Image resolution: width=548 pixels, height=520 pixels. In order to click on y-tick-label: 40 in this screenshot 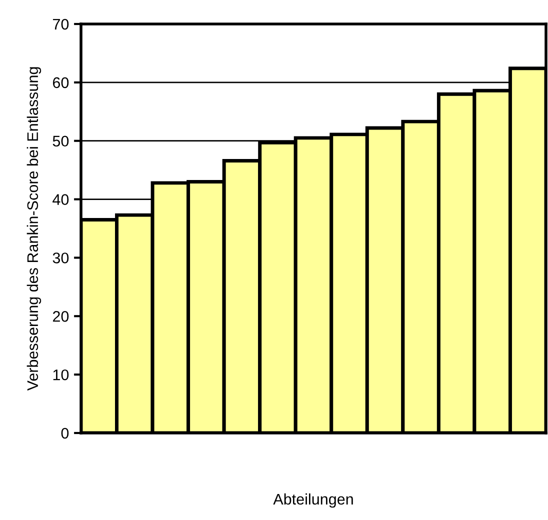, I will do `click(60, 199)`.